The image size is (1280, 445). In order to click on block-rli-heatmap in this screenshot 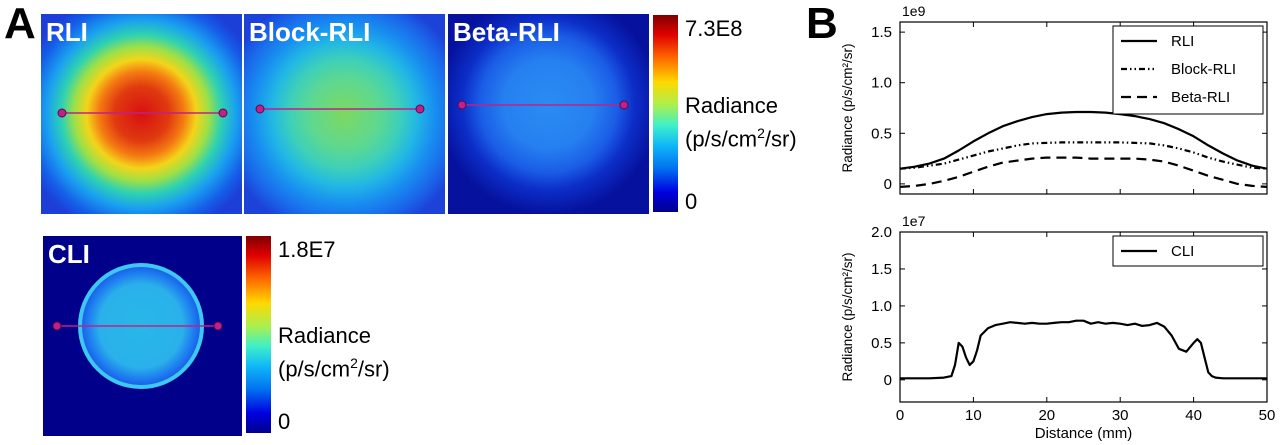, I will do `click(344, 114)`.